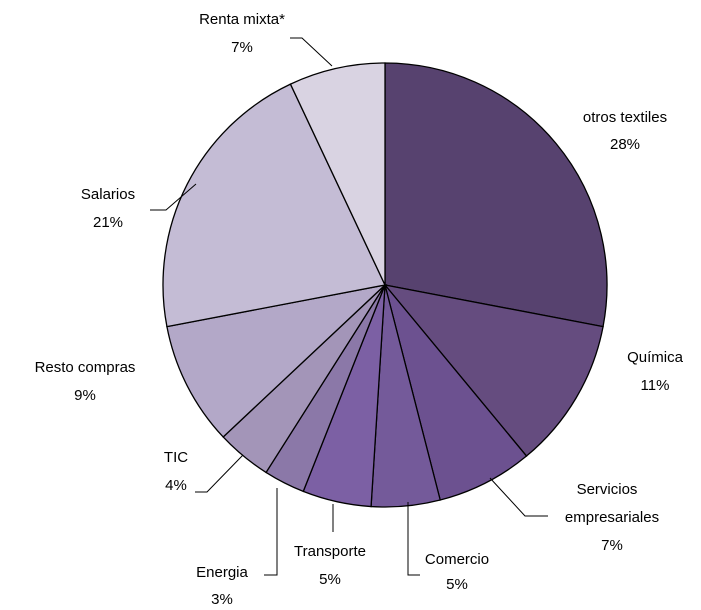 This screenshot has width=701, height=610. What do you see at coordinates (457, 559) in the screenshot?
I see `slice-label: Comercio` at bounding box center [457, 559].